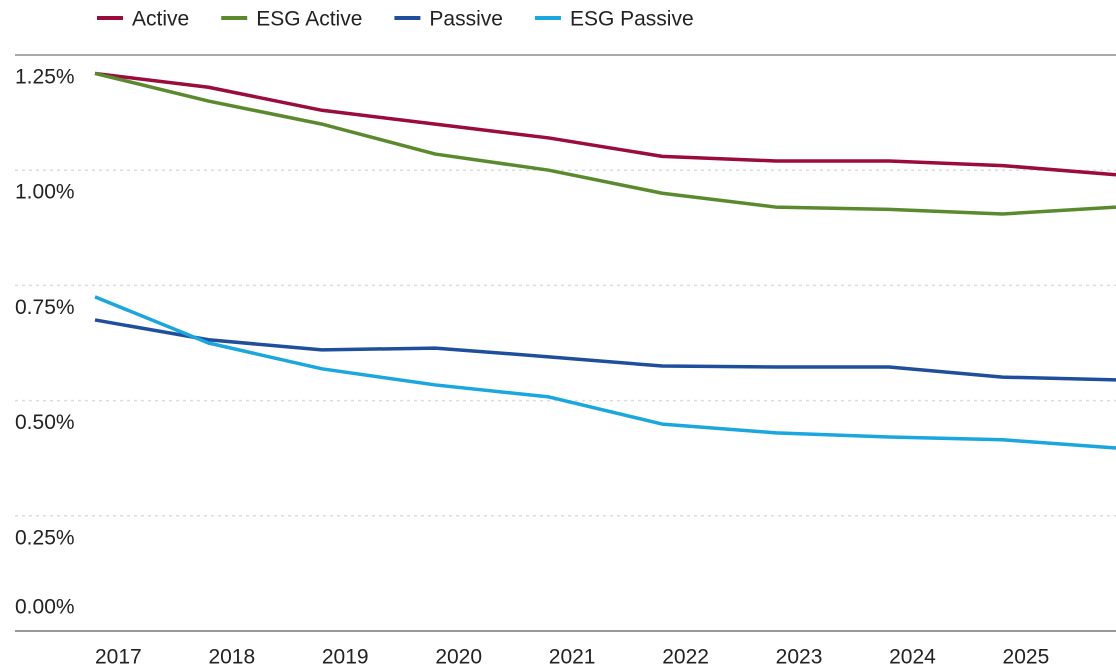 This screenshot has height=672, width=1116. Describe the element at coordinates (309, 19) in the screenshot. I see `legend-label: ESG Active` at that location.